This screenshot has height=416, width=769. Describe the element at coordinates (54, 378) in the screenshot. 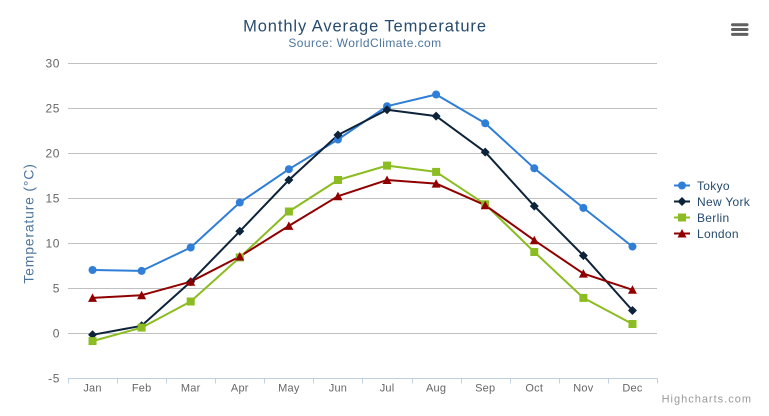

I see `svg-text: -5` at that location.